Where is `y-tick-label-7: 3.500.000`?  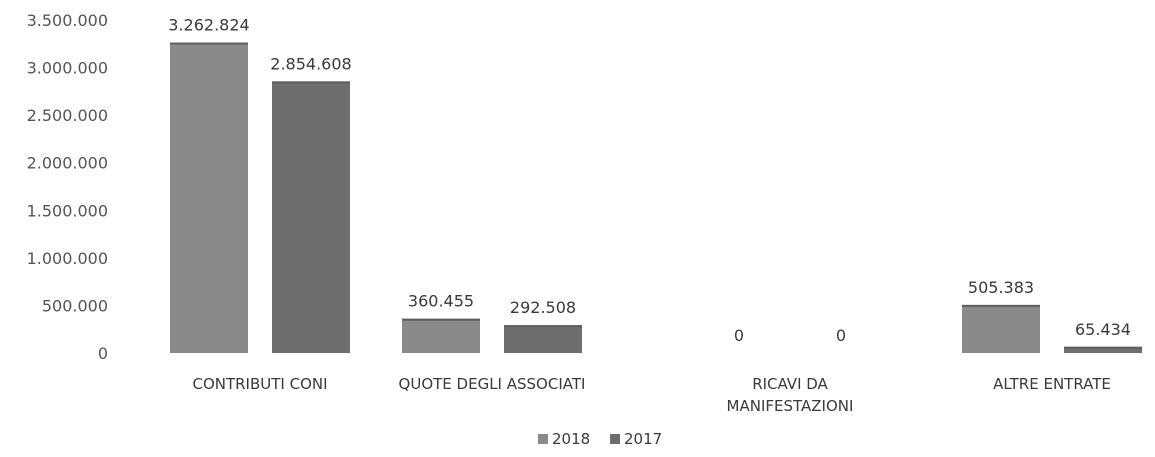
y-tick-label-7: 3.500.000 is located at coordinates (67, 20).